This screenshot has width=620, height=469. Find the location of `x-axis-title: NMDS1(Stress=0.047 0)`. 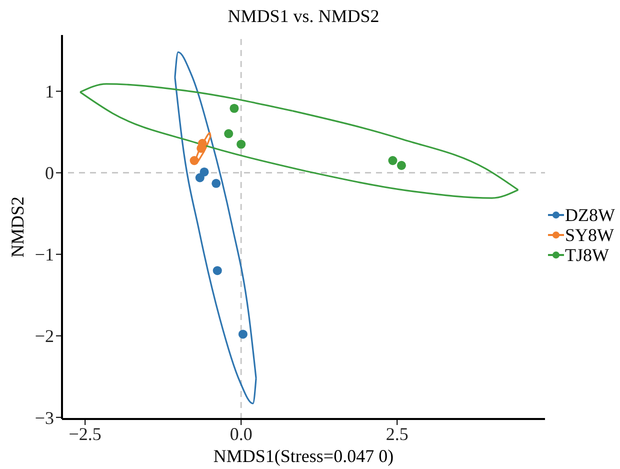

x-axis-title: NMDS1(Stress=0.047 0) is located at coordinates (303, 456).